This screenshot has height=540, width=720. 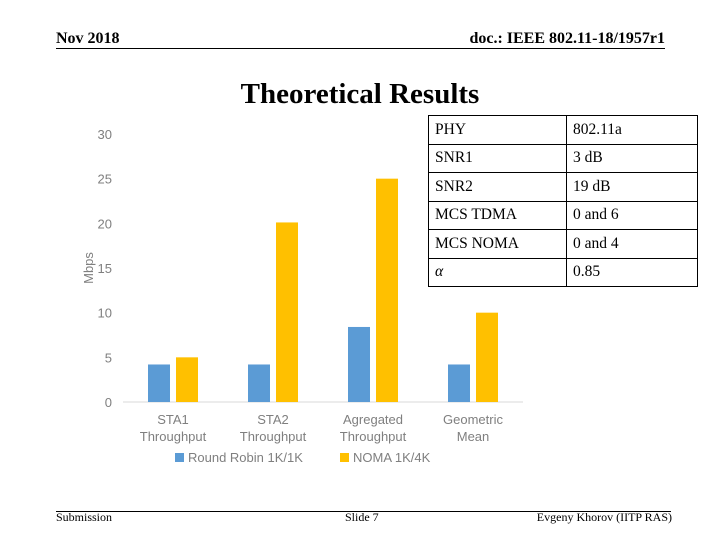 I want to click on header-doc-id: doc.: IEEE 802.11-18/1957r1, so click(x=567, y=38).